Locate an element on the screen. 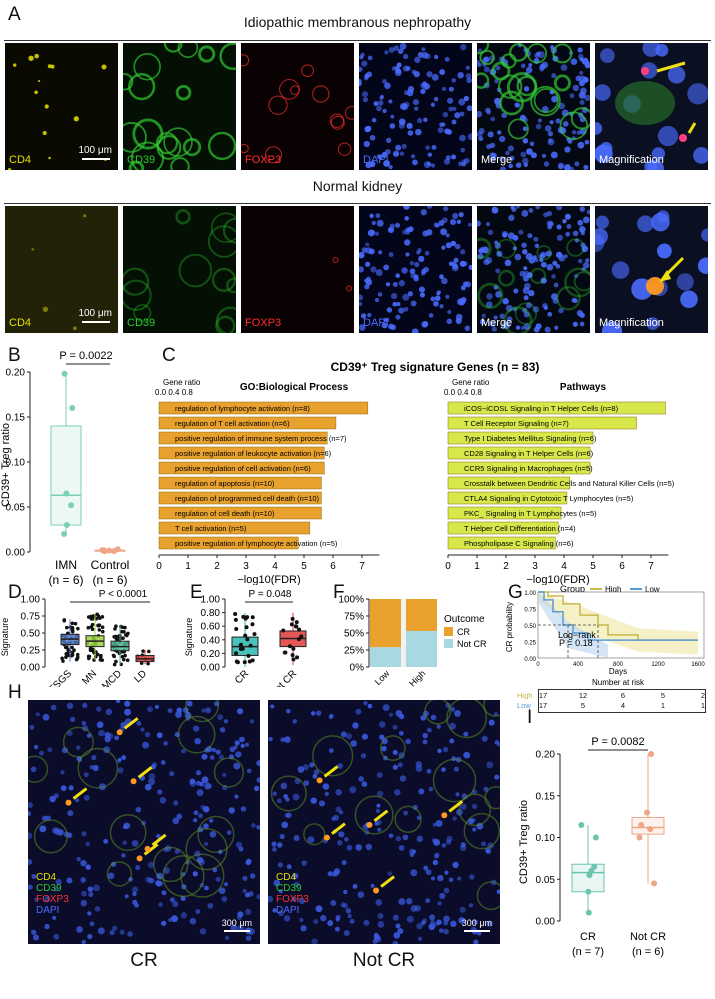 This screenshot has width=715, height=999. panel-a-tile-foxp3: FOXP3 is located at coordinates (297, 106).